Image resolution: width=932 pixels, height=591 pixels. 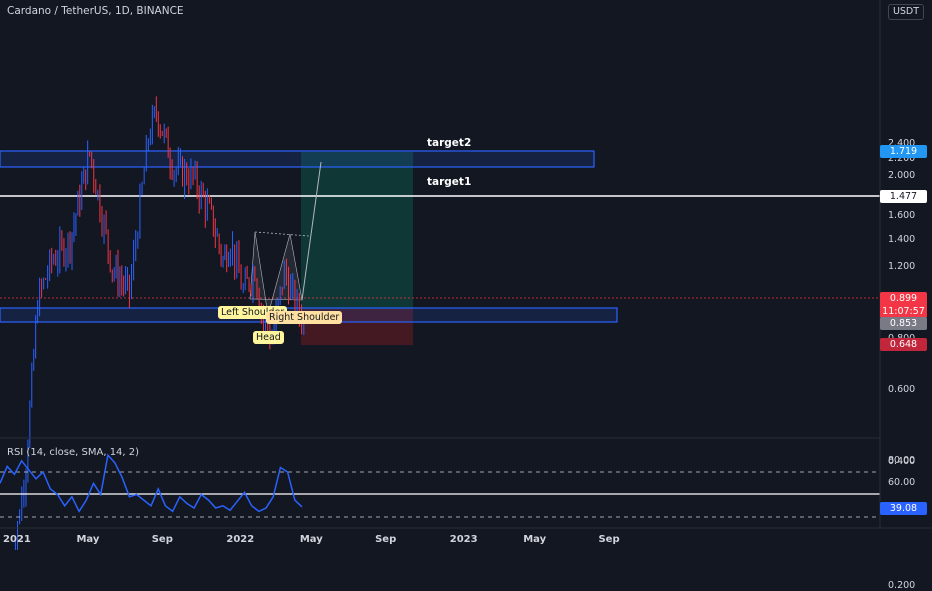 I want to click on rsi-value-tag: 39.08, so click(x=903, y=508).